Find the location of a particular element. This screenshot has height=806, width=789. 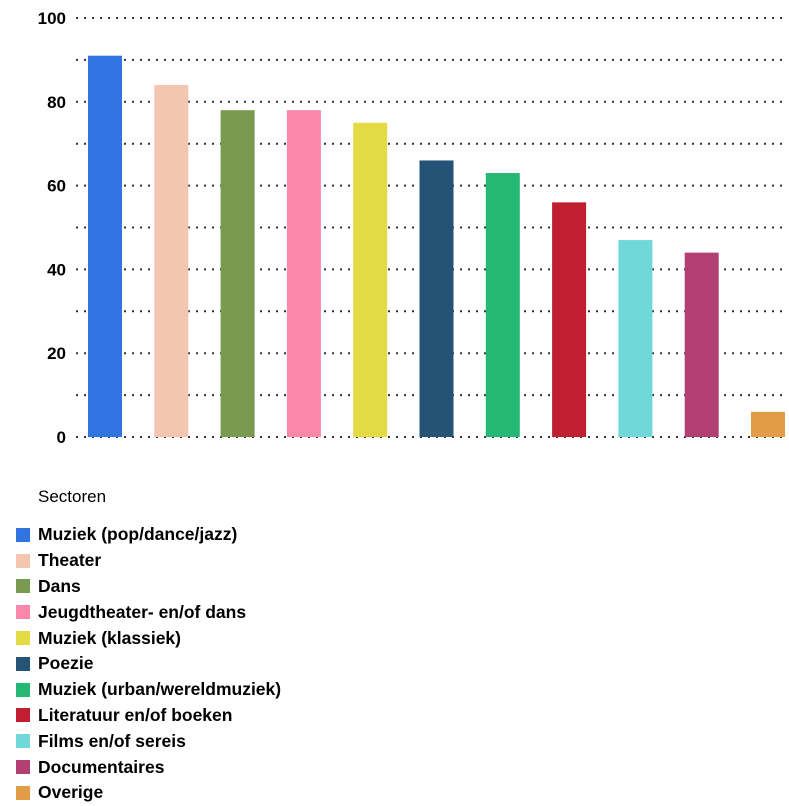

legend-item: Muziek (urban/wereldmuziek) is located at coordinates (148, 690).